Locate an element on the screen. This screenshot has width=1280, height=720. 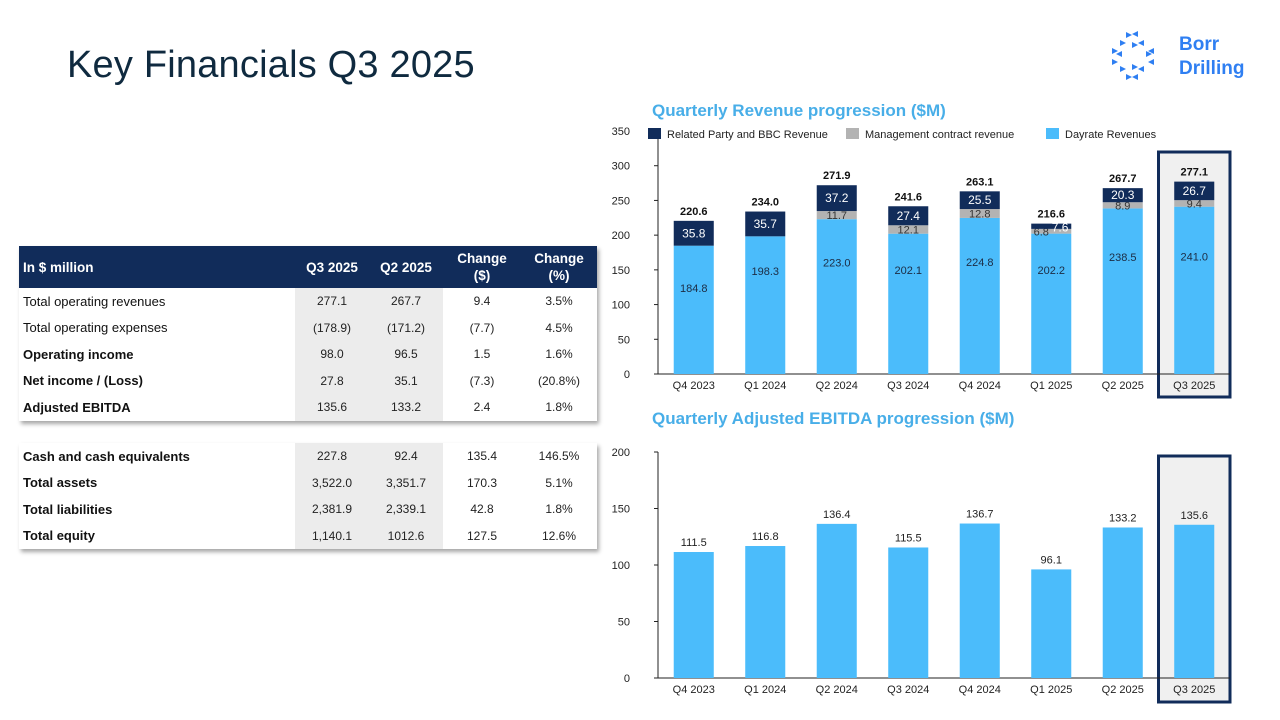
borr-drilling-logo-icon is located at coordinates (1133, 55).